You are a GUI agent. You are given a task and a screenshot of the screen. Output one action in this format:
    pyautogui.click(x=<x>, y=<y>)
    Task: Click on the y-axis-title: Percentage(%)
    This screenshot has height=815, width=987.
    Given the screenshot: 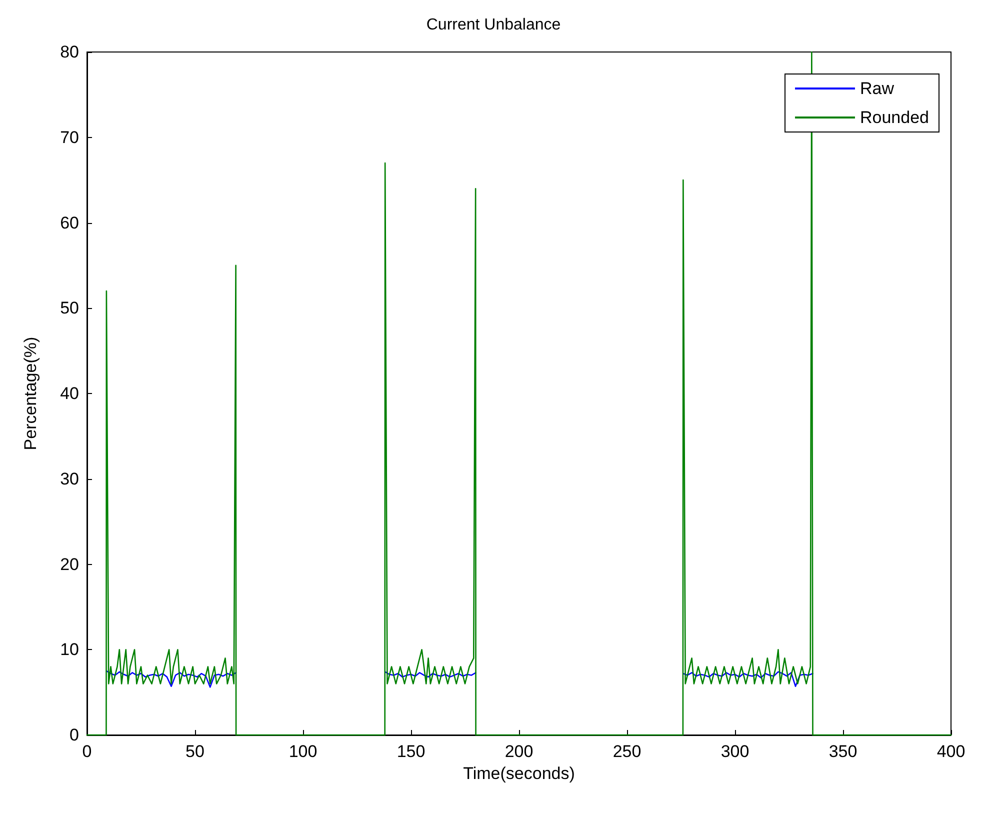 What is the action you would take?
    pyautogui.click(x=30, y=393)
    